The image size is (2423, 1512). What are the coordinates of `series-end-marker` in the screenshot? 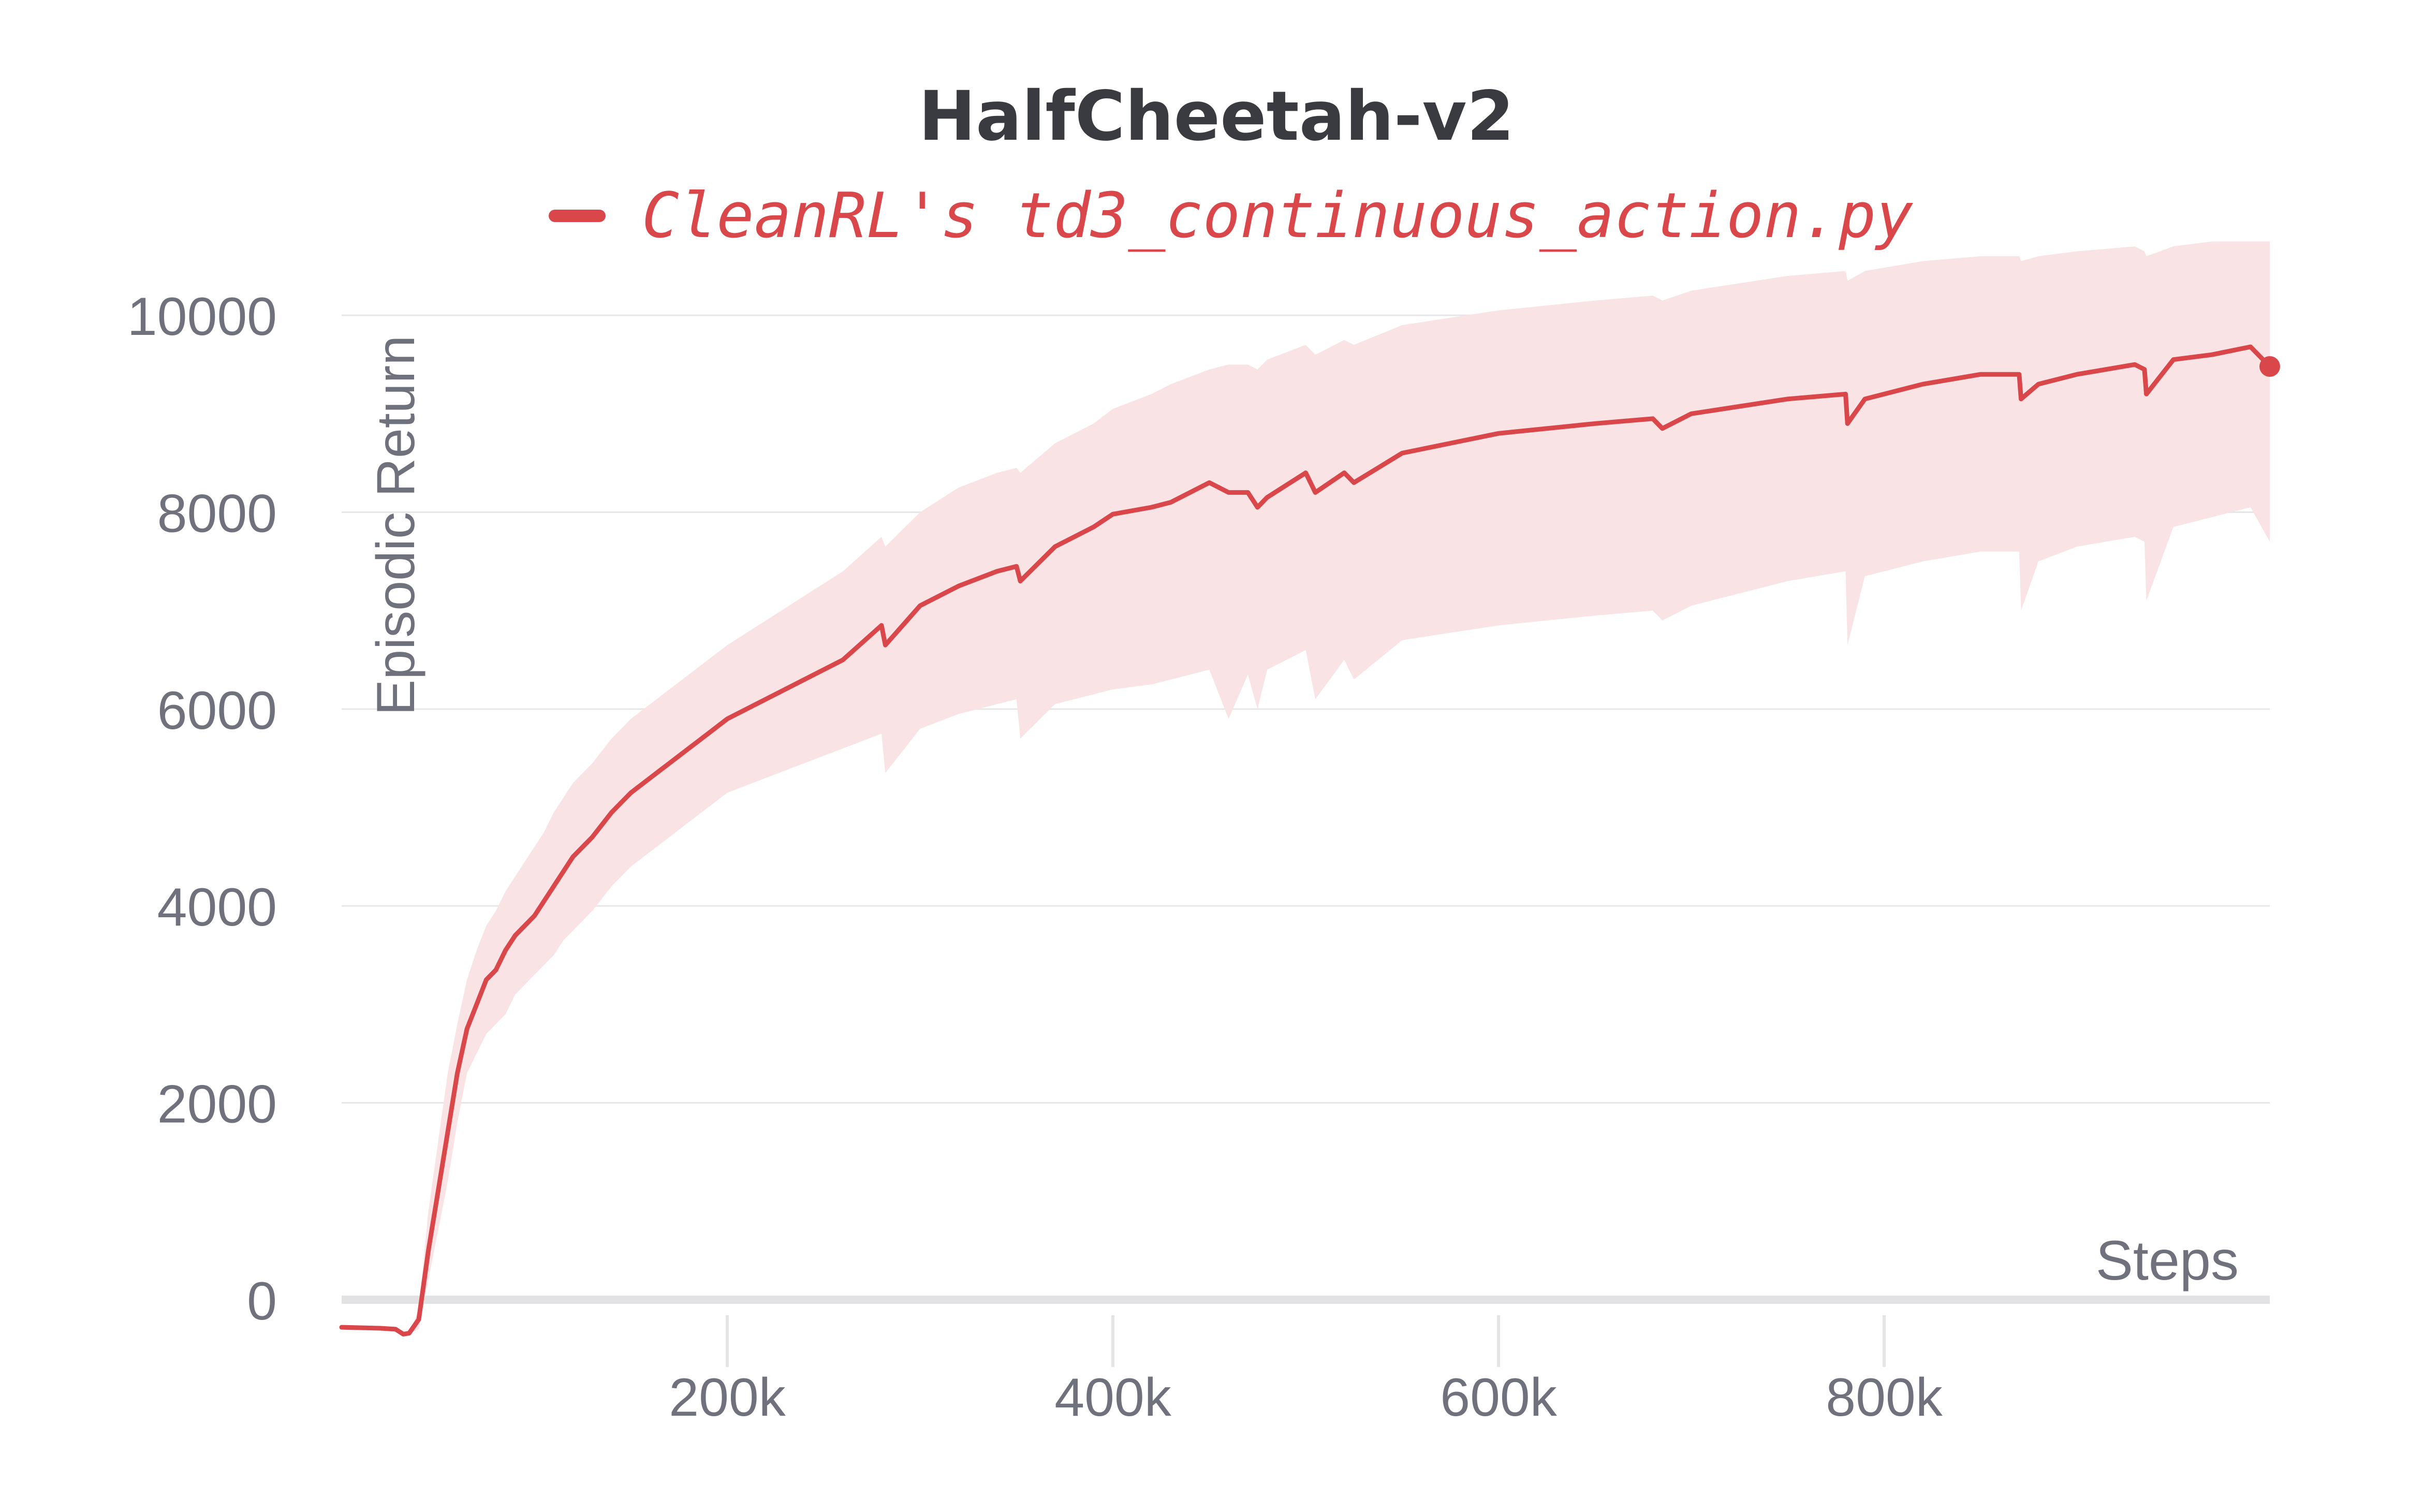 It's located at (2270, 366).